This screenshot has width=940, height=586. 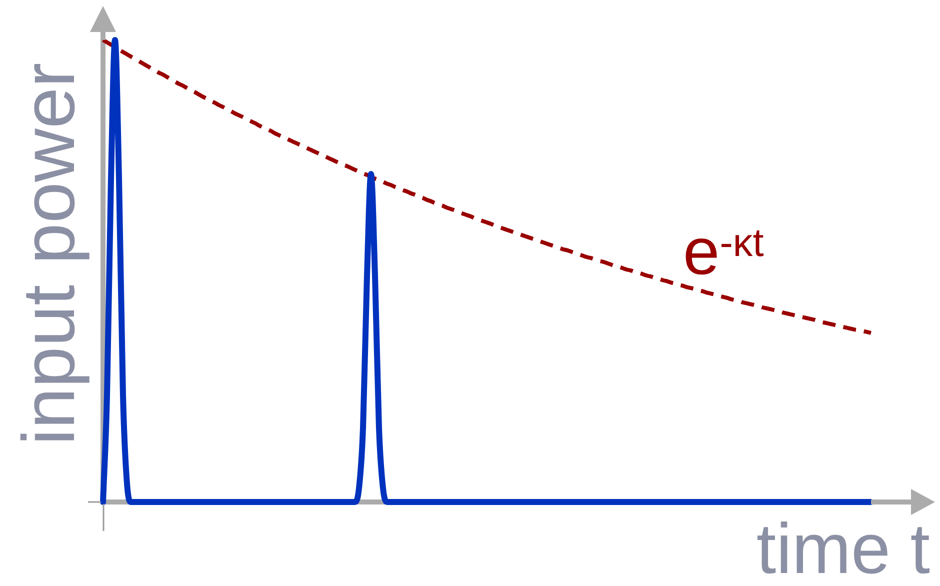 I want to click on x-axis-title: time t, so click(x=843, y=548).